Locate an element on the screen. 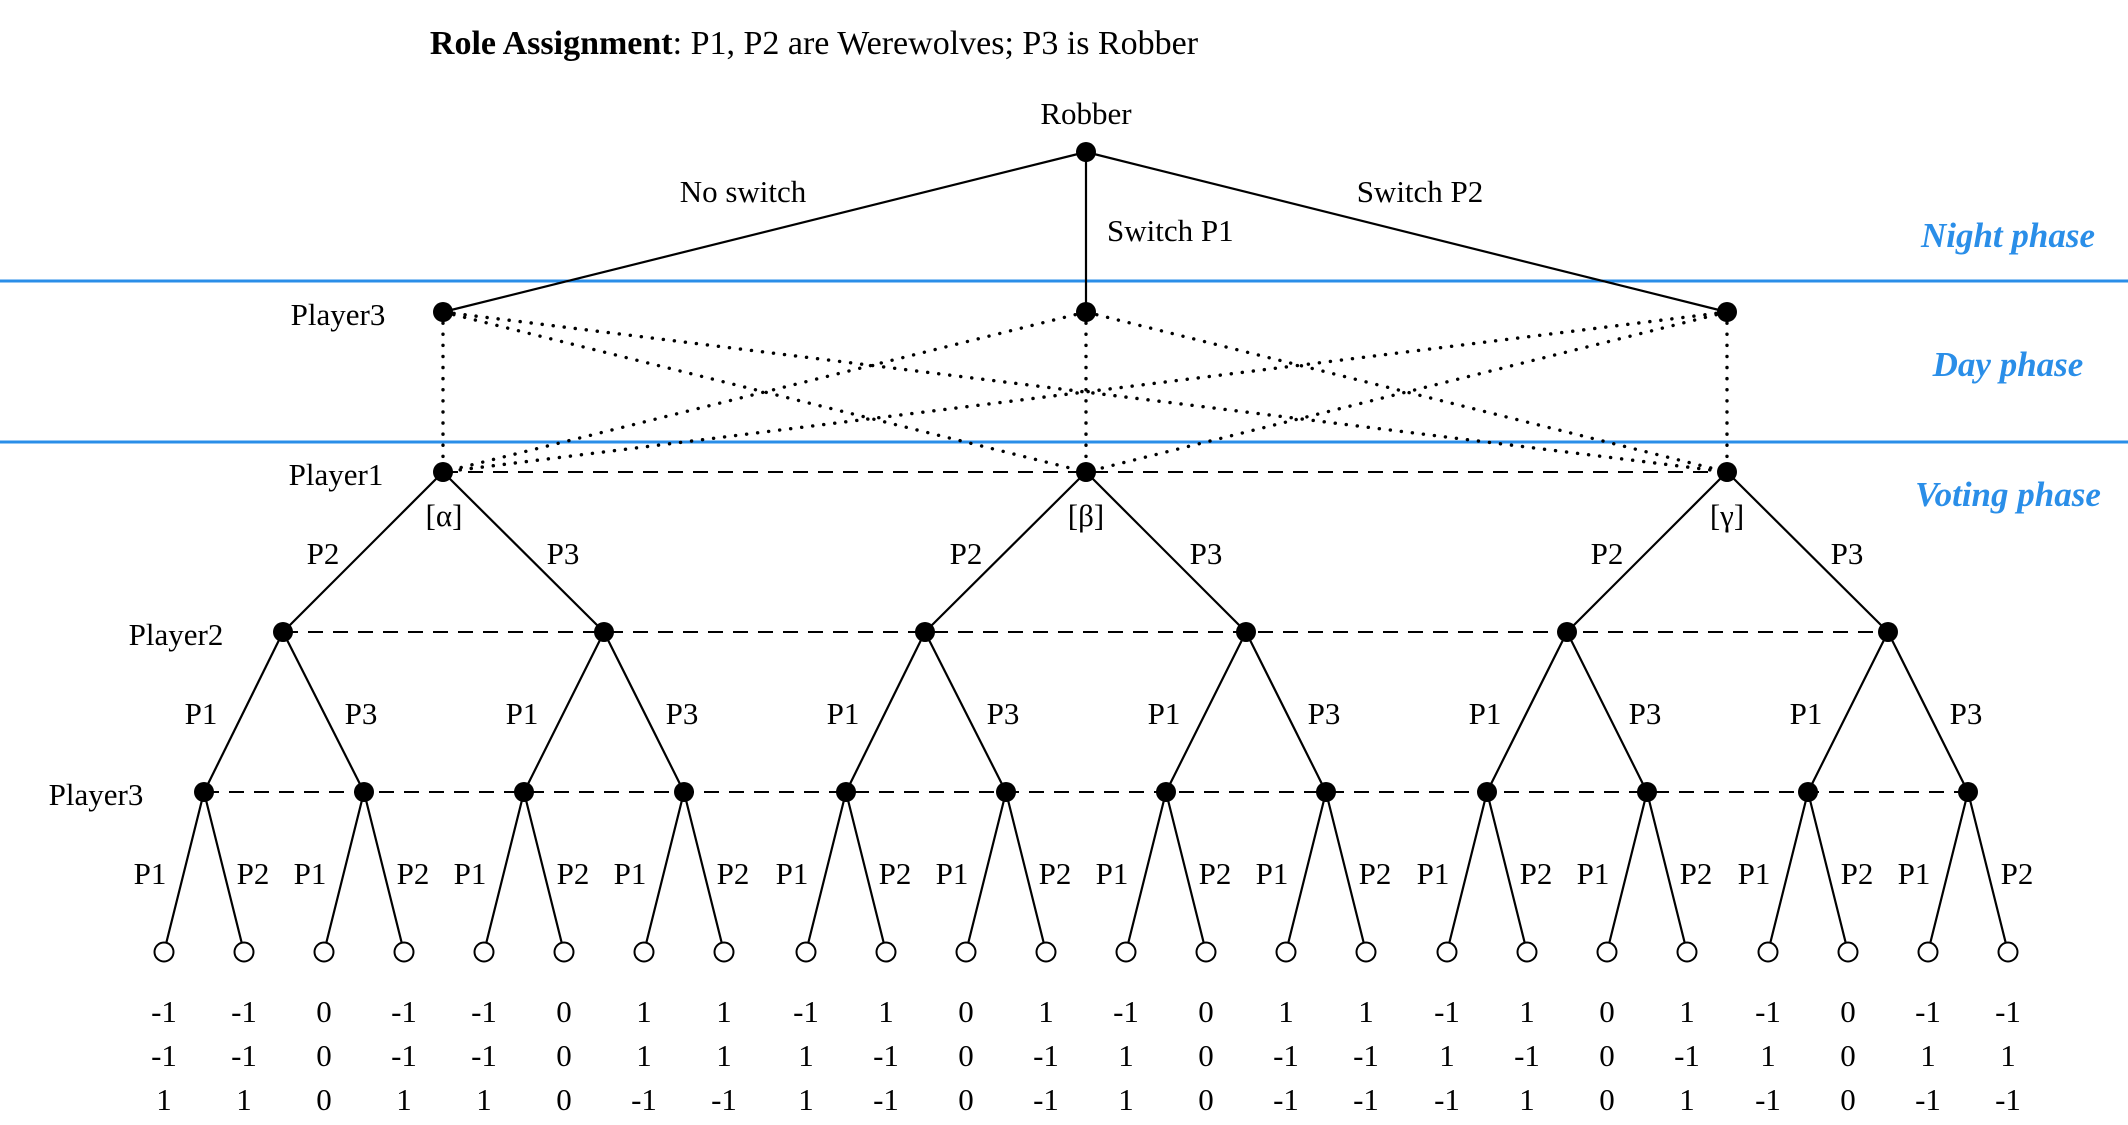 This screenshot has width=2128, height=1125. player2-node is located at coordinates (1246, 632).